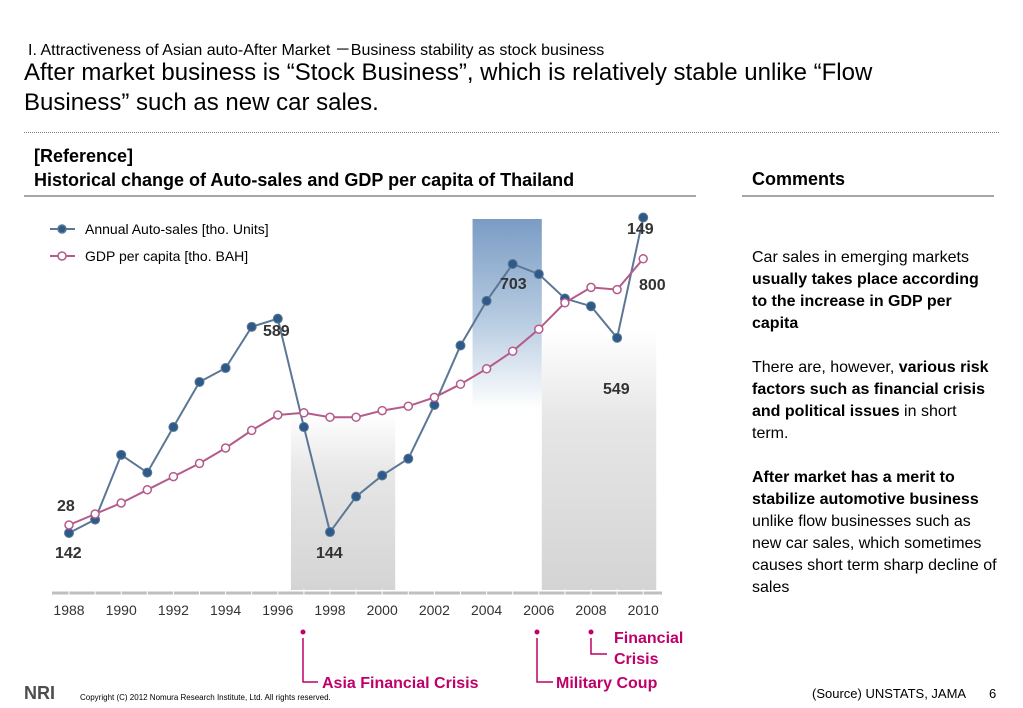 The image size is (1023, 708). I want to click on header-divider, so click(511, 132).